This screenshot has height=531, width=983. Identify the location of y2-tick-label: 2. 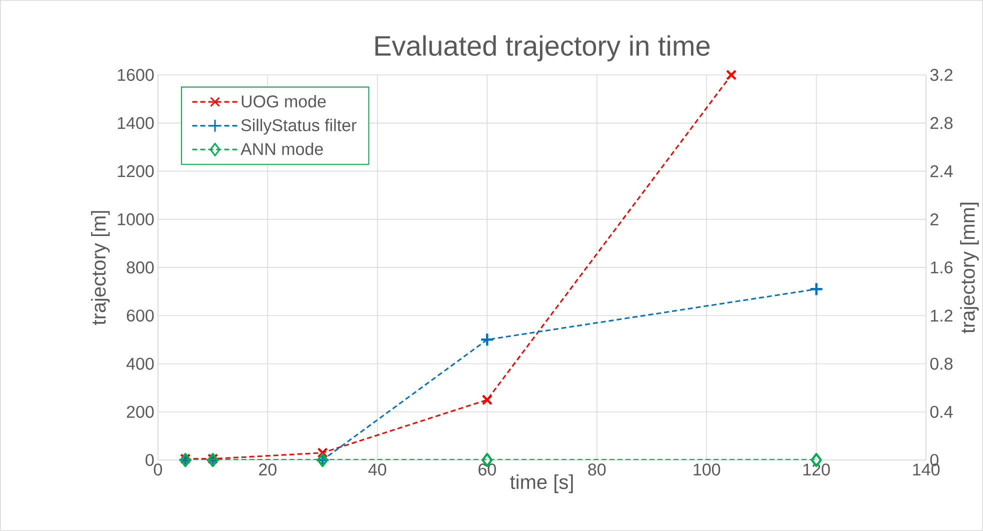
(934, 219).